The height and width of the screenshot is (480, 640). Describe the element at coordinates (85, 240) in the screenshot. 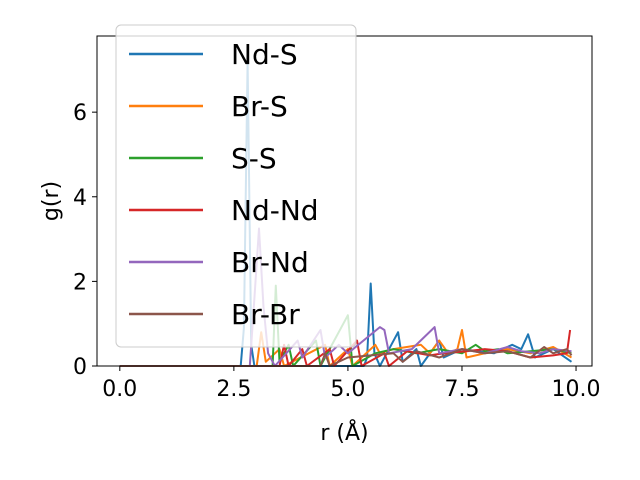

I see `y-axis: 0 2 4 6` at that location.